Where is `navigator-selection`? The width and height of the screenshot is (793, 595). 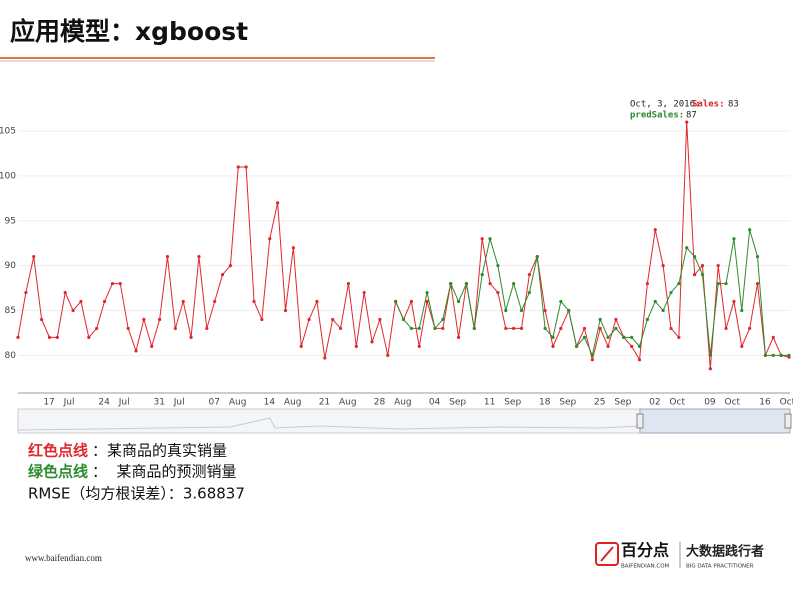 navigator-selection is located at coordinates (715, 421).